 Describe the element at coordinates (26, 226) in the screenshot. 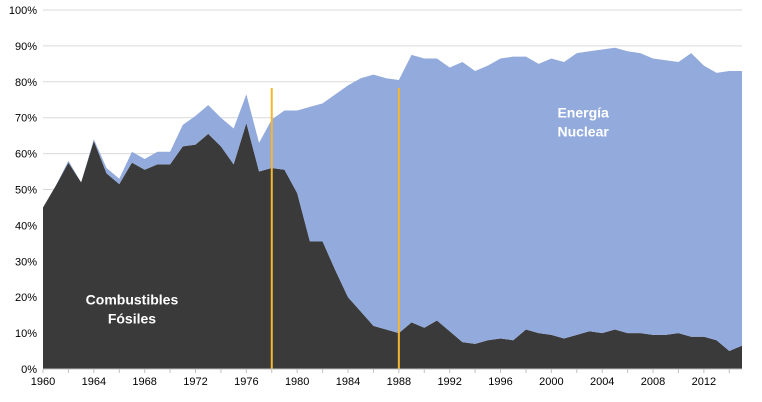

I see `y-tick-label: 40%` at that location.